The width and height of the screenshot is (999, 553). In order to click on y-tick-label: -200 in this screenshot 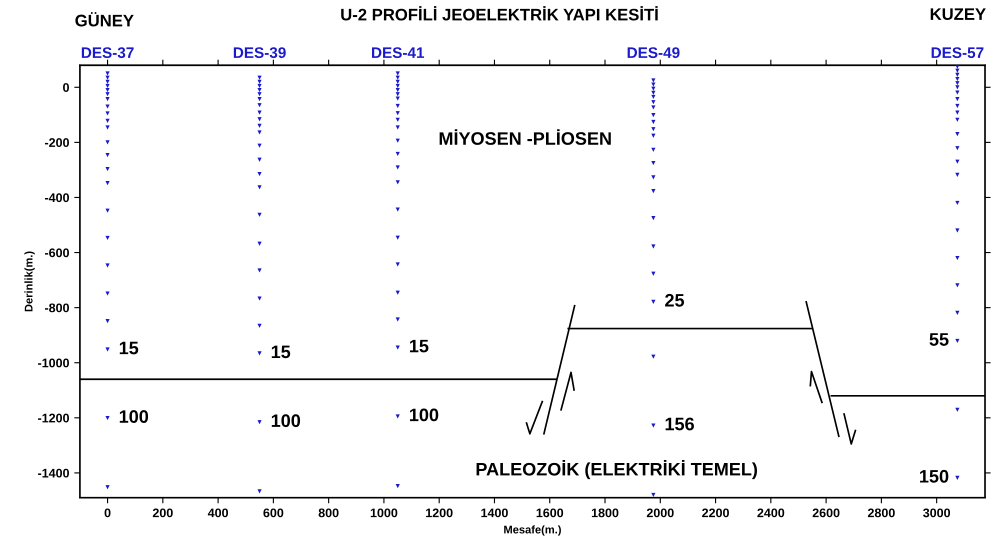, I will do `click(56, 143)`.